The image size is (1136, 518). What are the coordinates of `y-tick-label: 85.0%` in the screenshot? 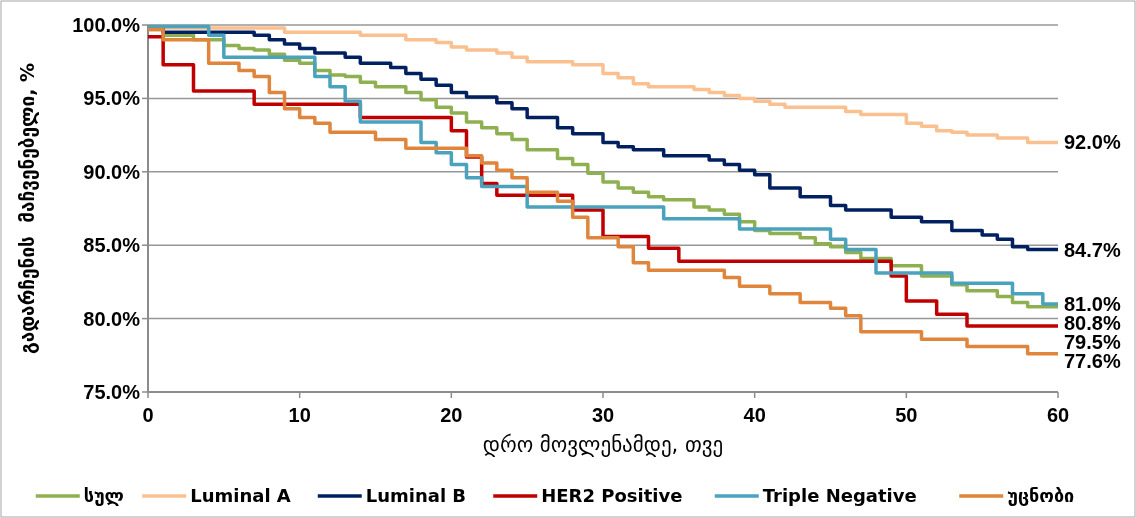 It's located at (112, 245).